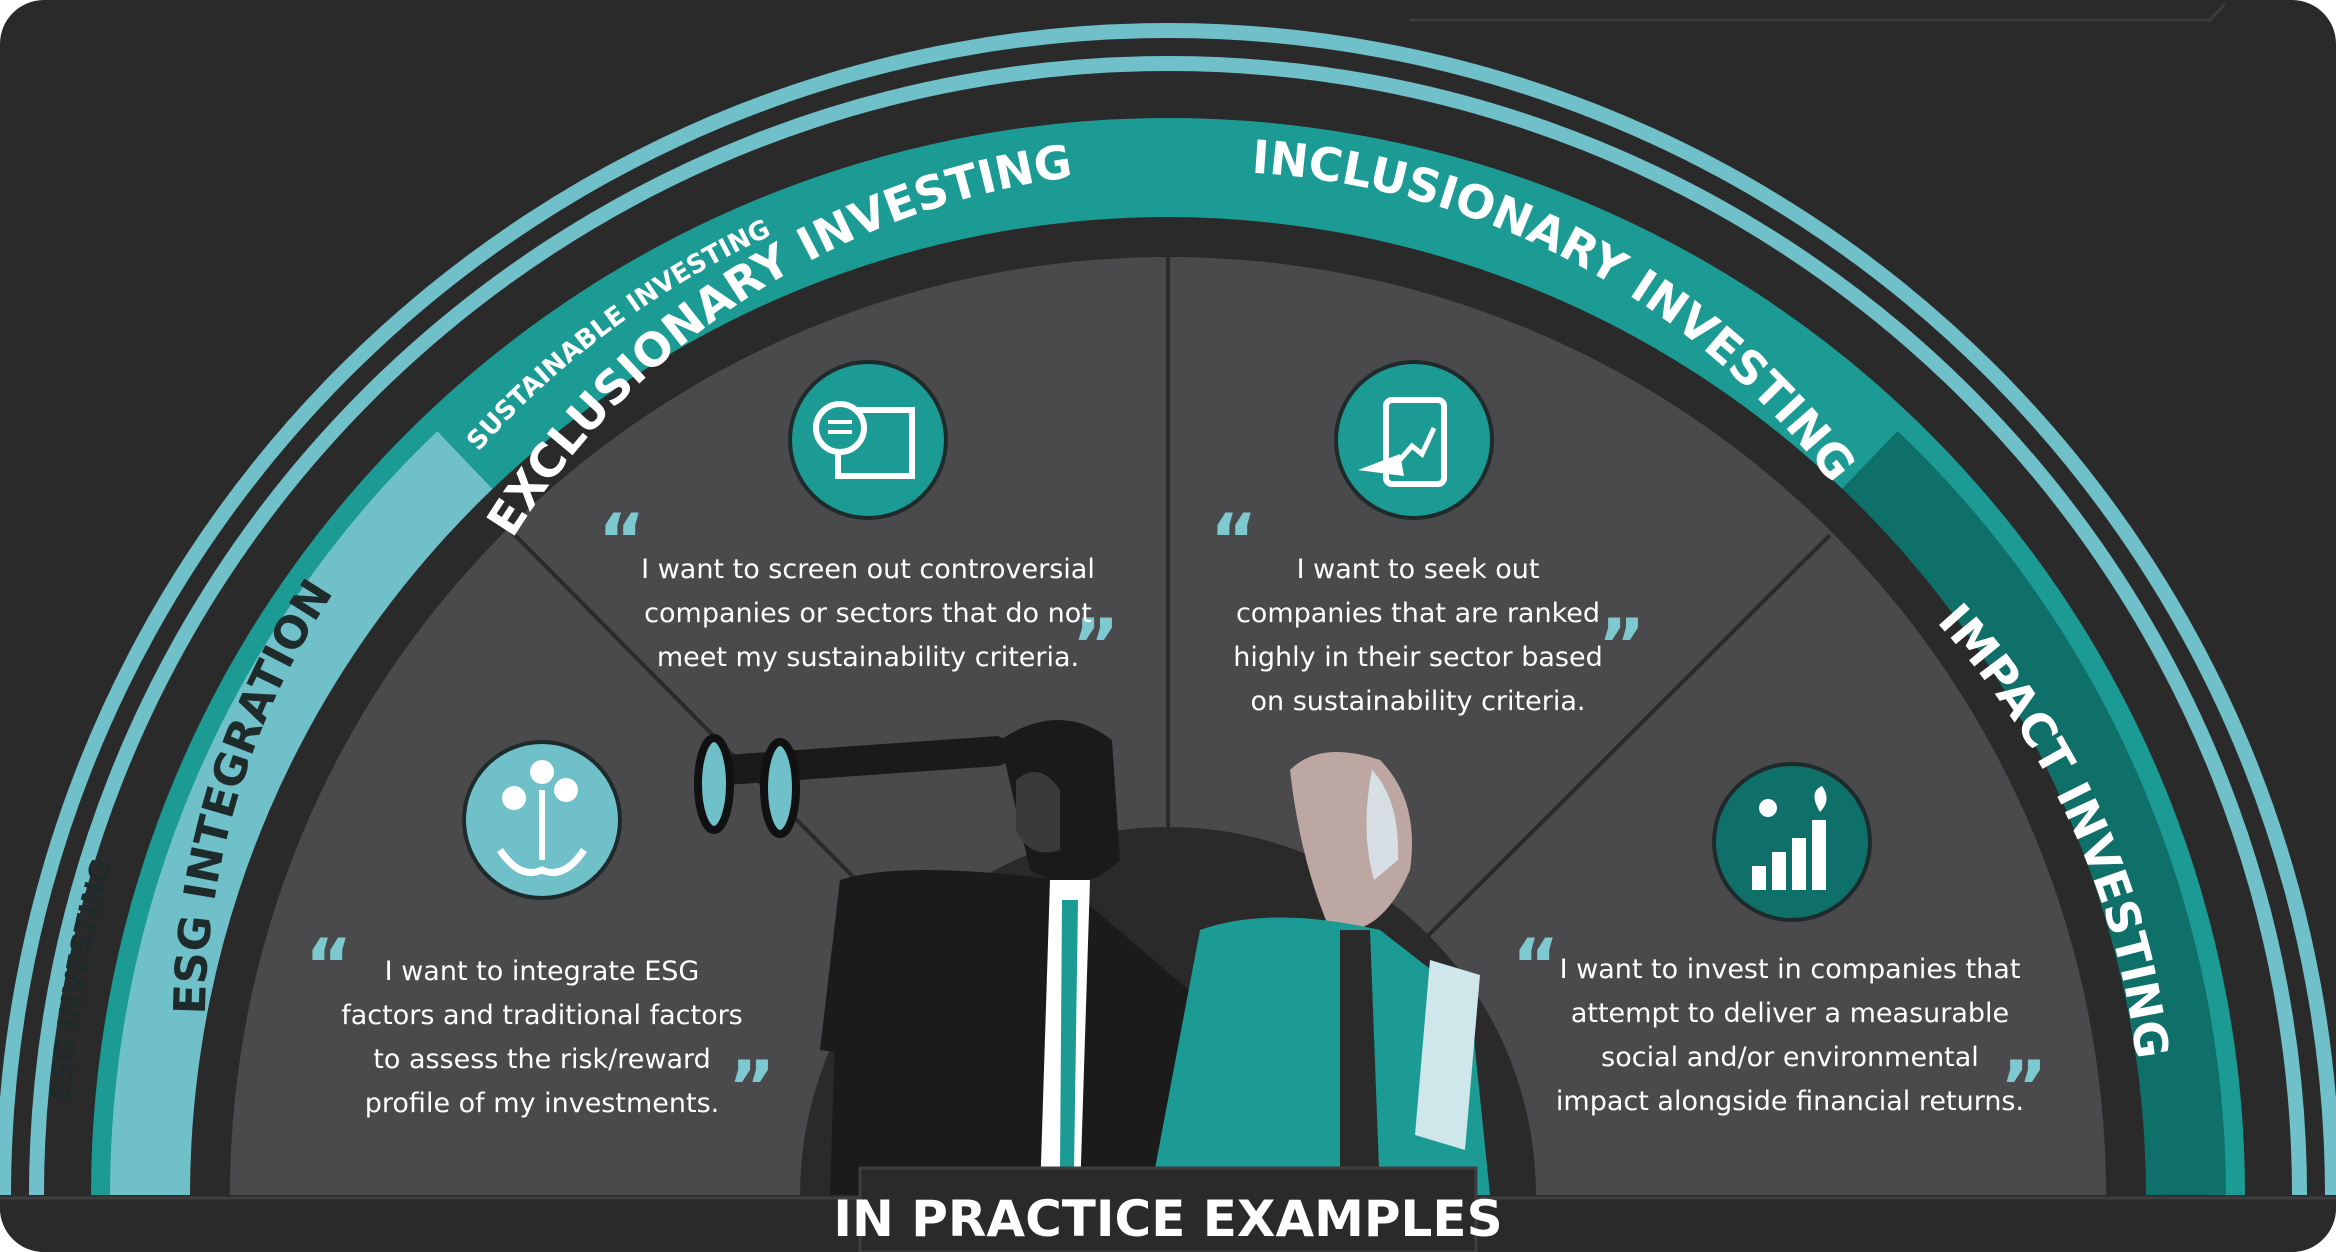 This screenshot has width=2336, height=1252. I want to click on svg-text: on sustainability criteria., so click(1418, 701).